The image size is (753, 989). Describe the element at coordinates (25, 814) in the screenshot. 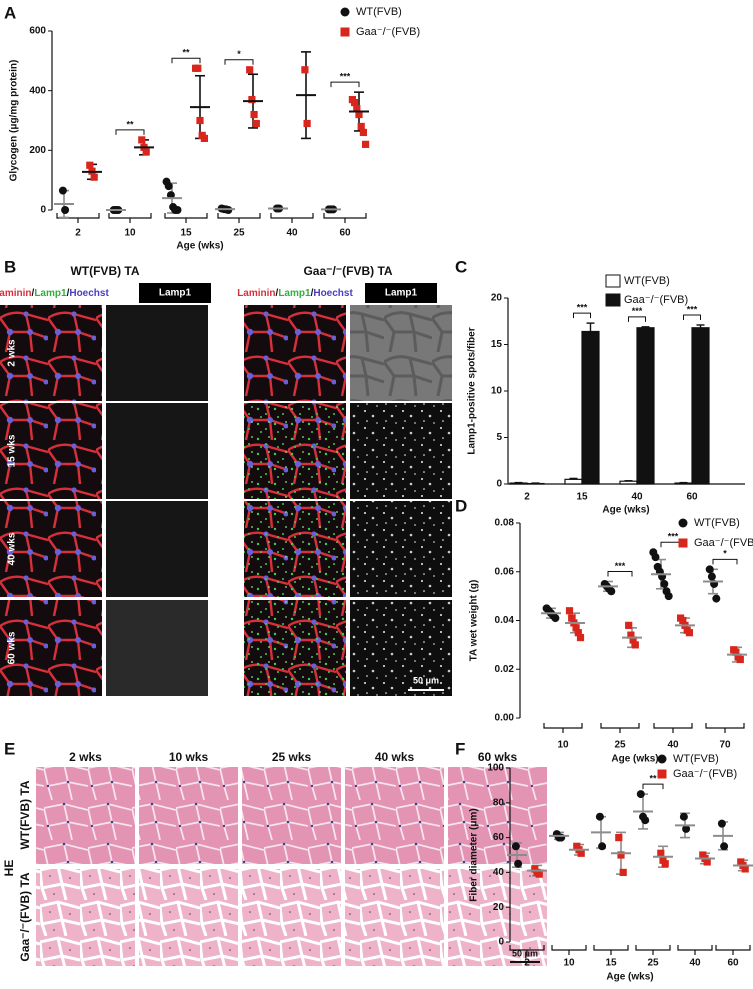

I see `row-label: WT(FVB) TA` at that location.